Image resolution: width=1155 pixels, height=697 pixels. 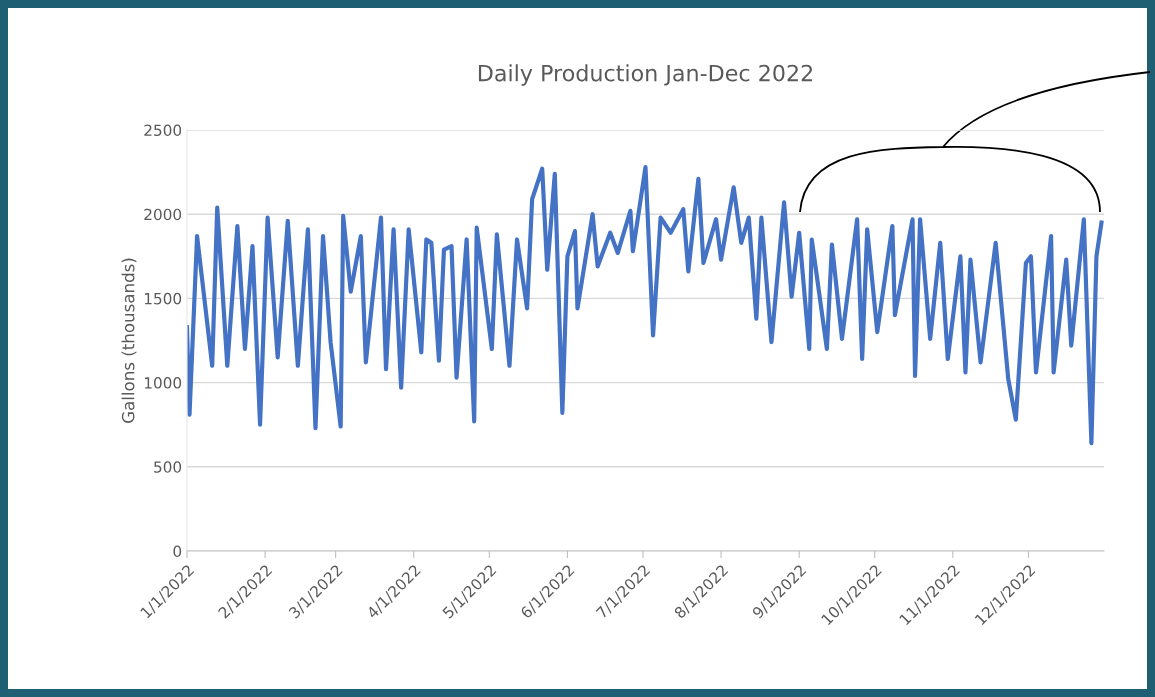 What do you see at coordinates (163, 130) in the screenshot?
I see `y-tick-label: 2500` at bounding box center [163, 130].